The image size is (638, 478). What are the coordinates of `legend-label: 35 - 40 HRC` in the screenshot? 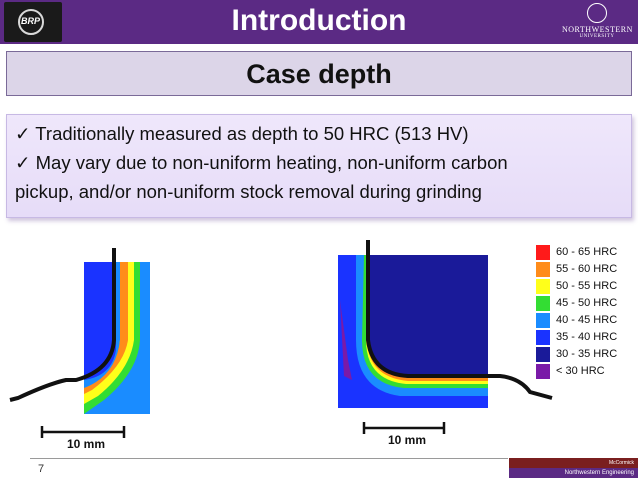 It's located at (587, 337).